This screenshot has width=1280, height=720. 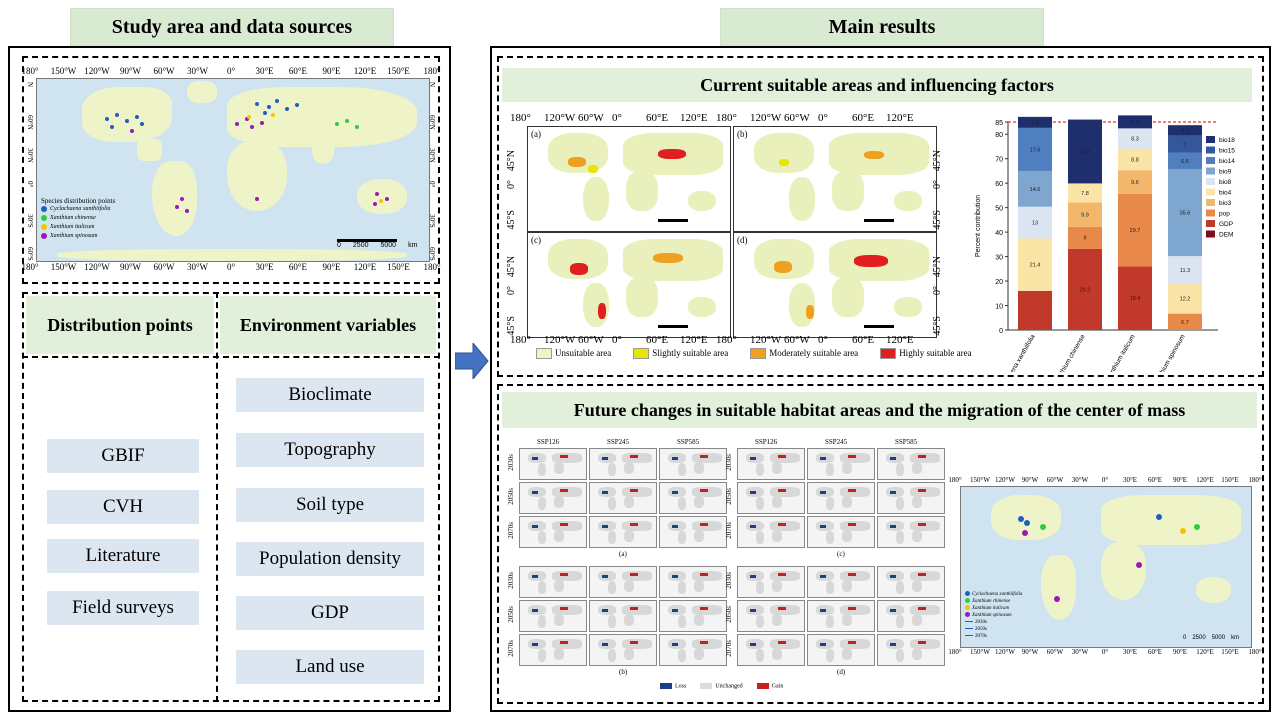 I want to click on legend-label: bio18, so click(x=1227, y=140).